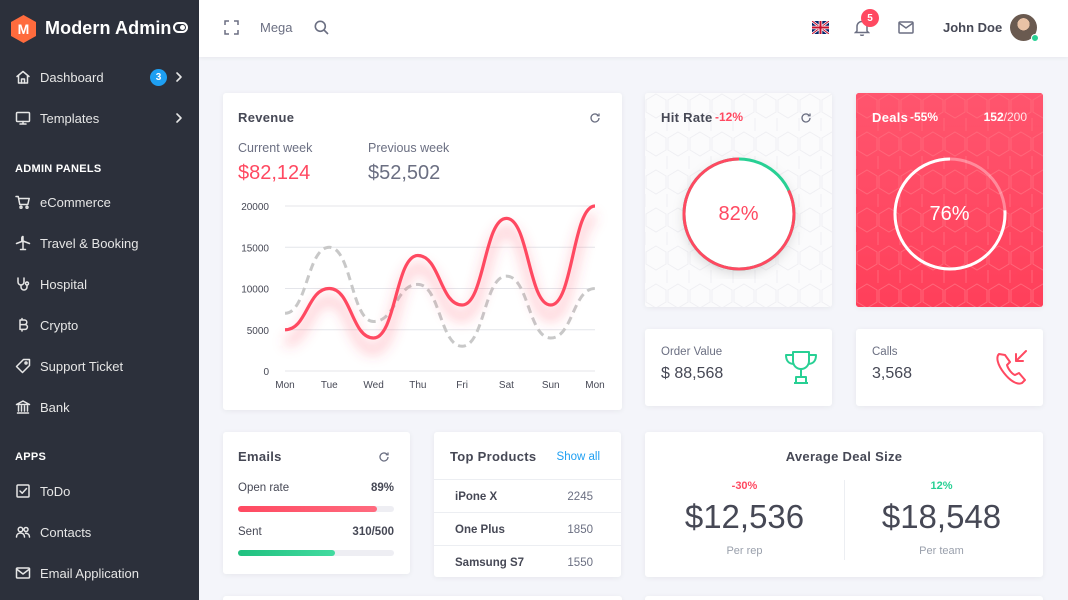 The width and height of the screenshot is (1068, 600). Describe the element at coordinates (250, 532) in the screenshot. I see `sent-label: Sent` at that location.